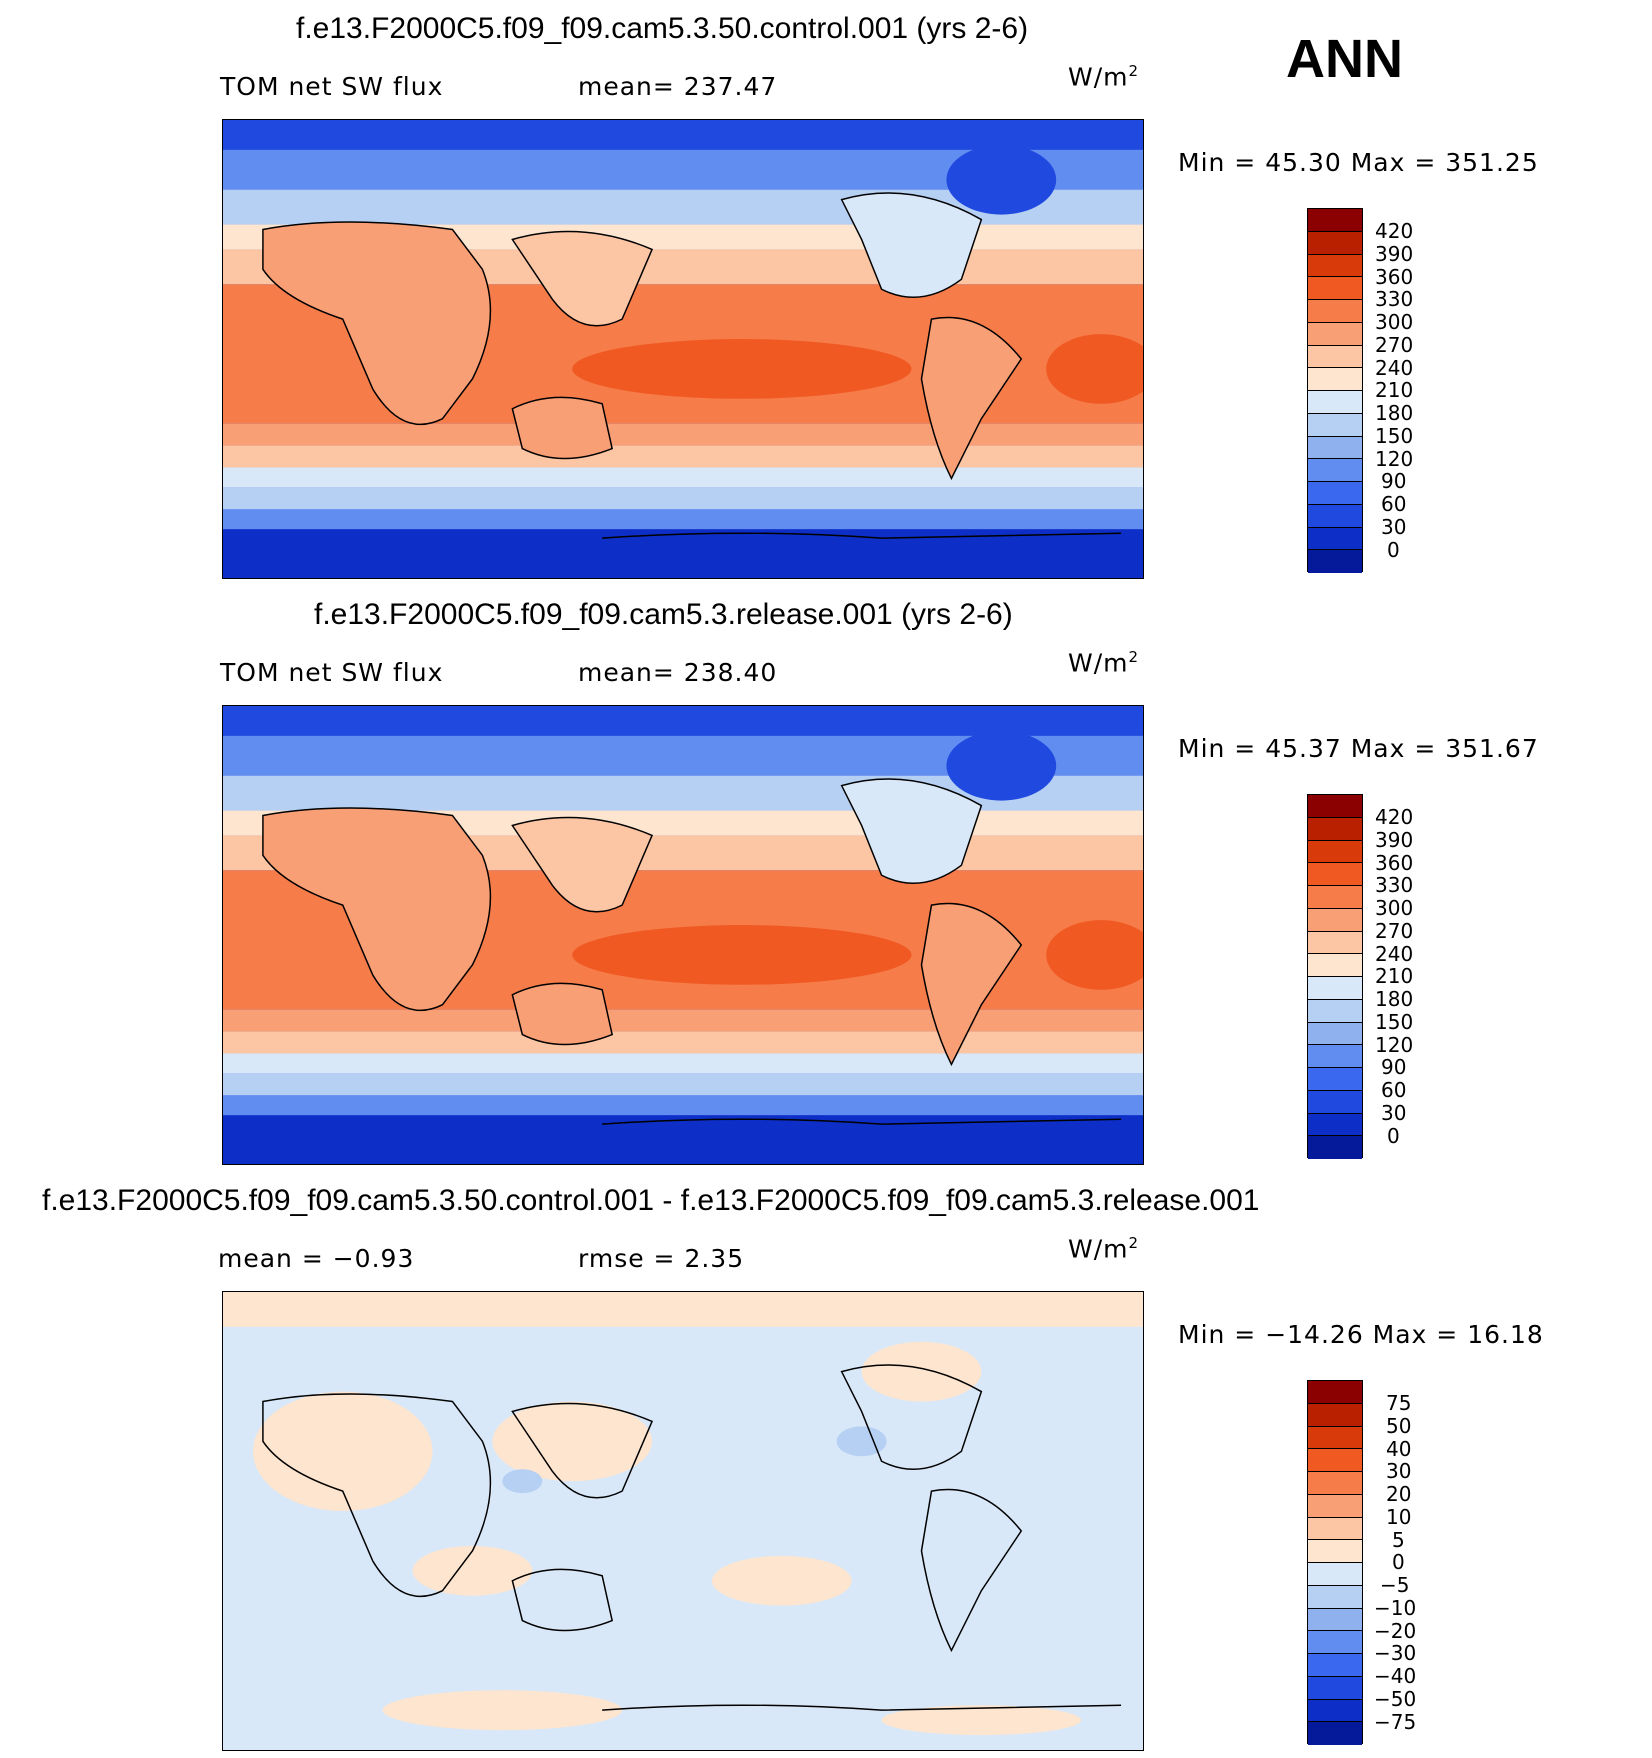  Describe the element at coordinates (1104, 1249) in the screenshot. I see `panel-3-units: W/m2` at that location.